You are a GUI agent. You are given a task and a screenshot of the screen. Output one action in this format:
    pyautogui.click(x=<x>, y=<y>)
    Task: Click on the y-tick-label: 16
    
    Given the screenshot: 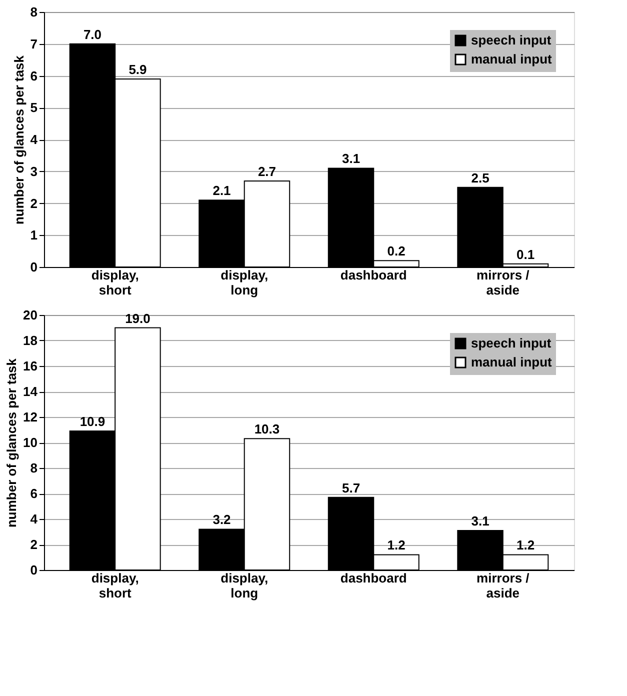 What is the action you would take?
    pyautogui.click(x=30, y=366)
    